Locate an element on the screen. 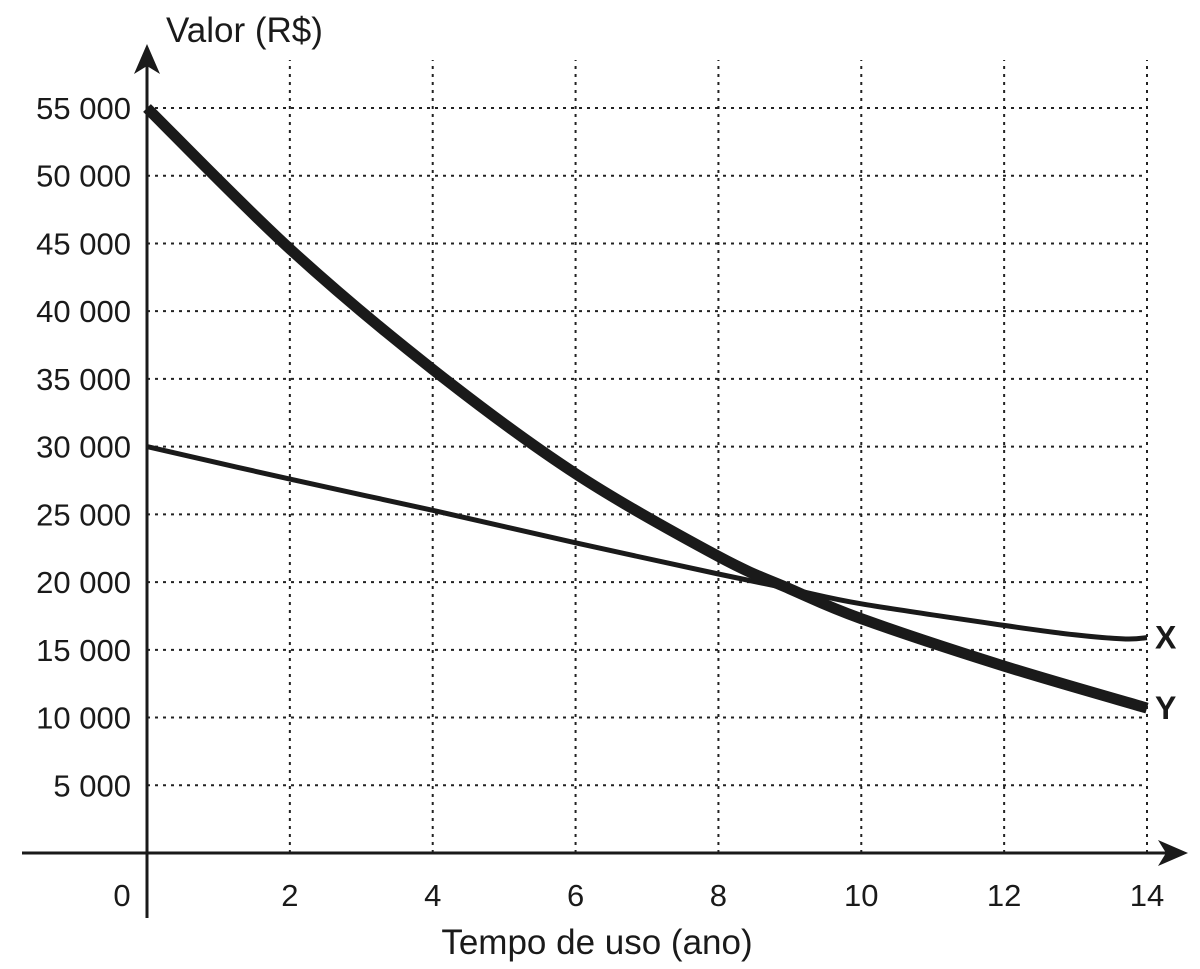 This screenshot has height=969, width=1200. x-tick-label: 0 is located at coordinates (121, 895).